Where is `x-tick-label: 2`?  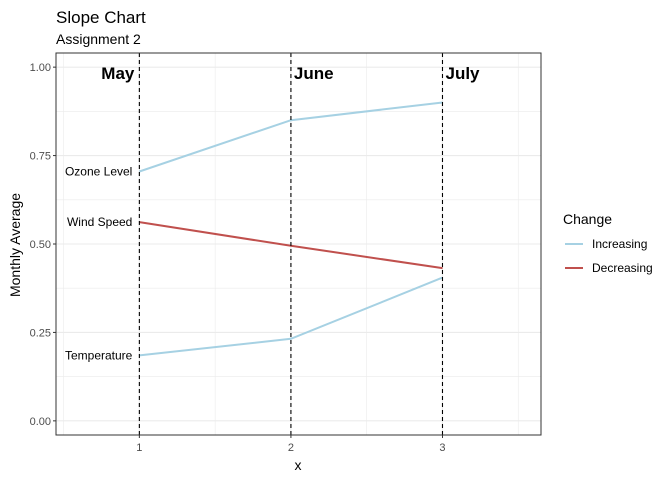
x-tick-label: 2 is located at coordinates (291, 448).